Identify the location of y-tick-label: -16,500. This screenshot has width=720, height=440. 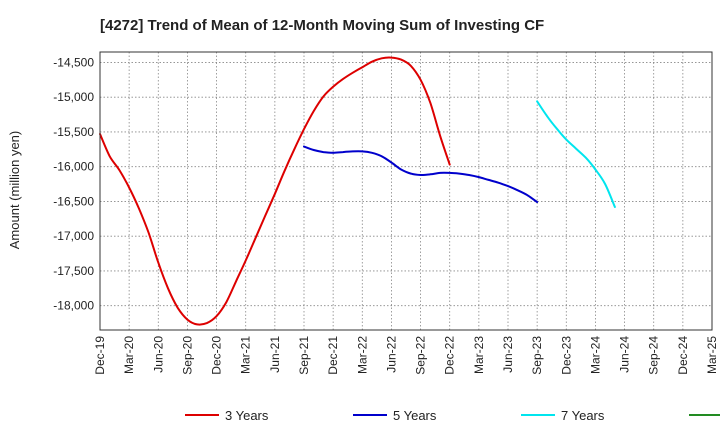
(73, 201).